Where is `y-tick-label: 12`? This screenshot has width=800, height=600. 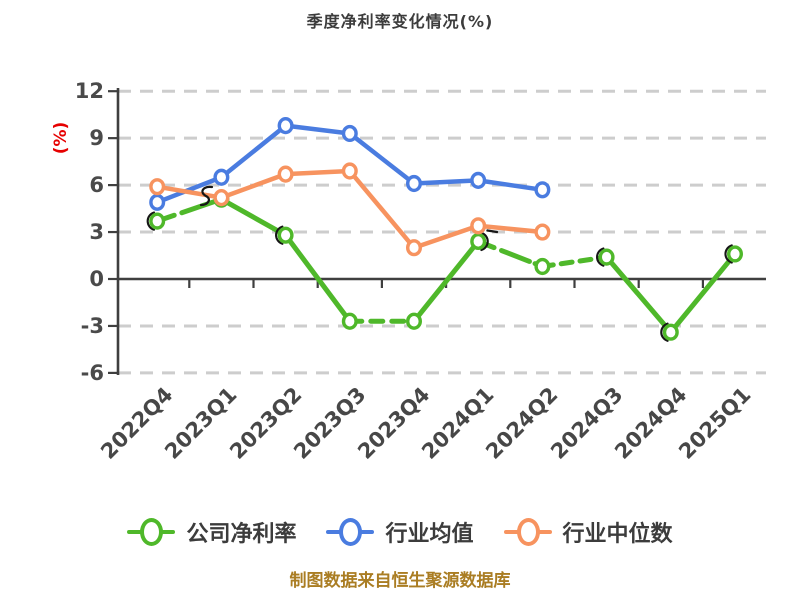 y-tick-label: 12 is located at coordinates (89, 91).